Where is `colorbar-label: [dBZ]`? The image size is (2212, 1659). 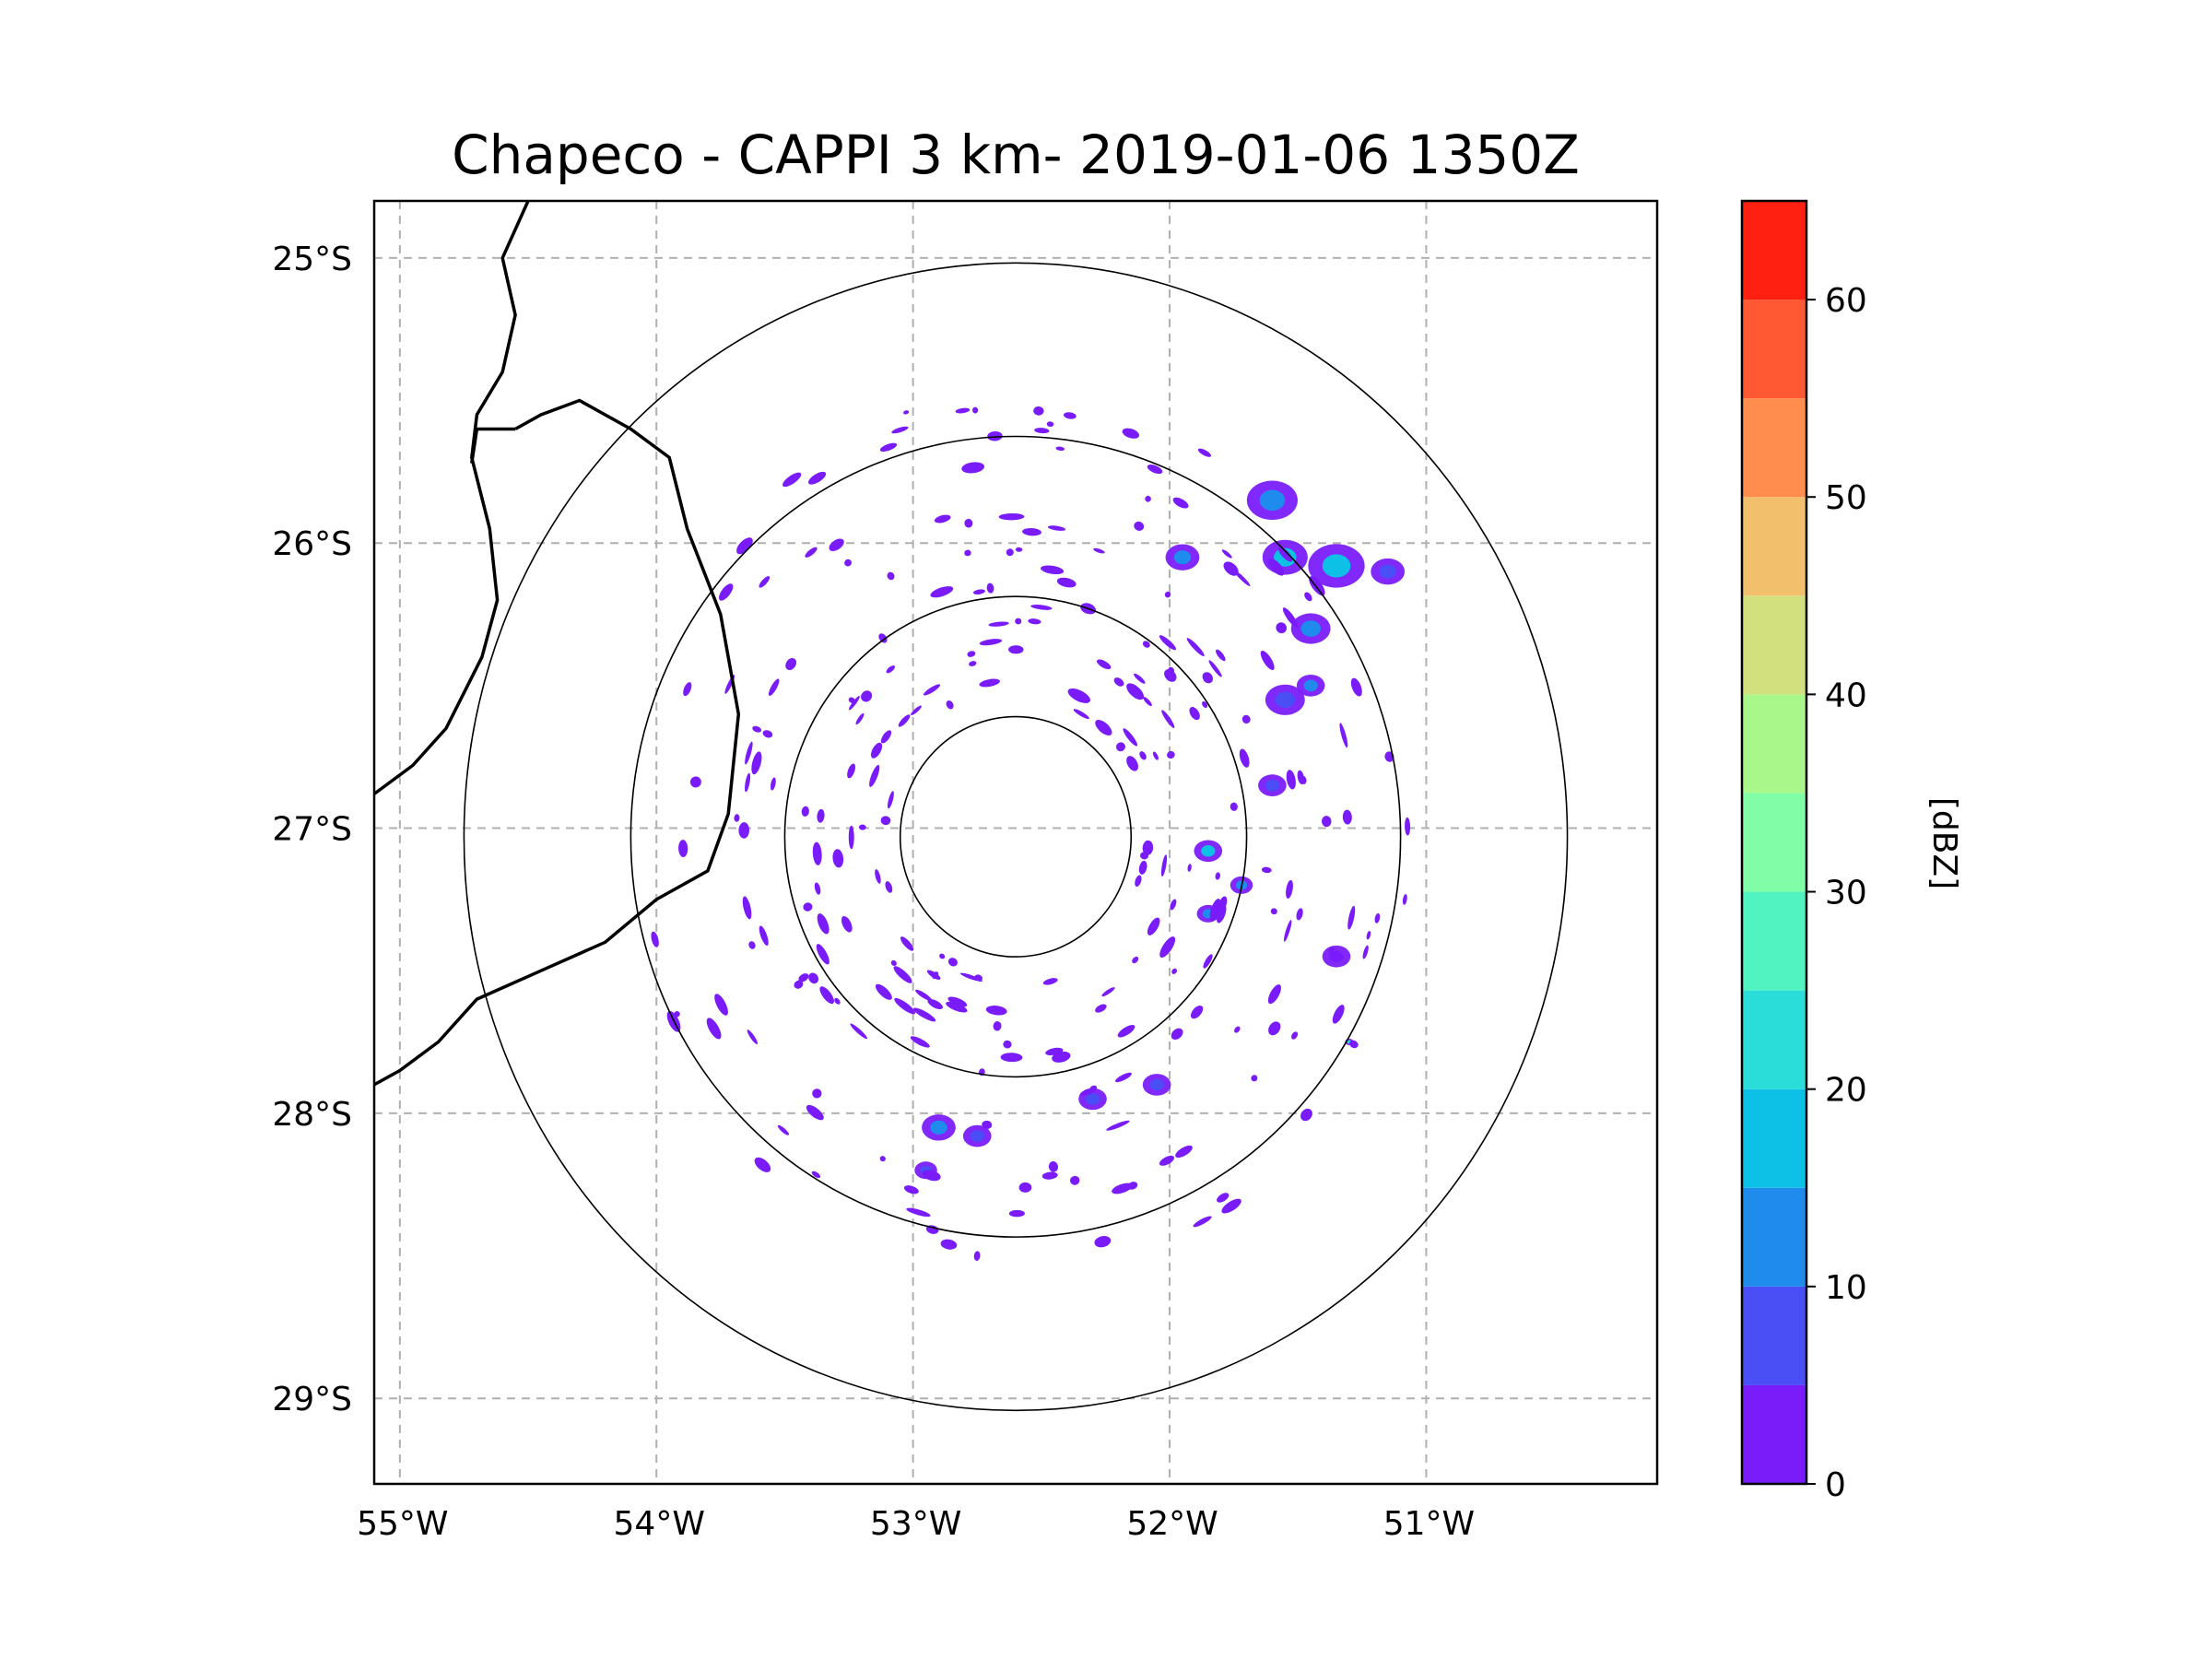 colorbar-label: [dBZ] is located at coordinates (1944, 843).